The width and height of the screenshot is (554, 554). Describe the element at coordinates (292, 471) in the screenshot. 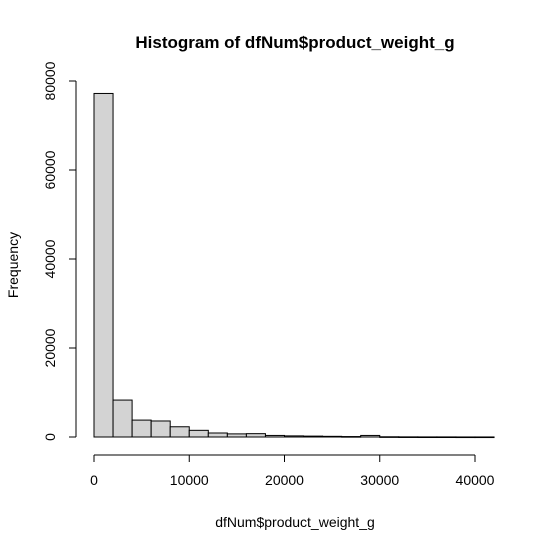

I see `x-axis: 0 10000 20000 30000 40000` at that location.